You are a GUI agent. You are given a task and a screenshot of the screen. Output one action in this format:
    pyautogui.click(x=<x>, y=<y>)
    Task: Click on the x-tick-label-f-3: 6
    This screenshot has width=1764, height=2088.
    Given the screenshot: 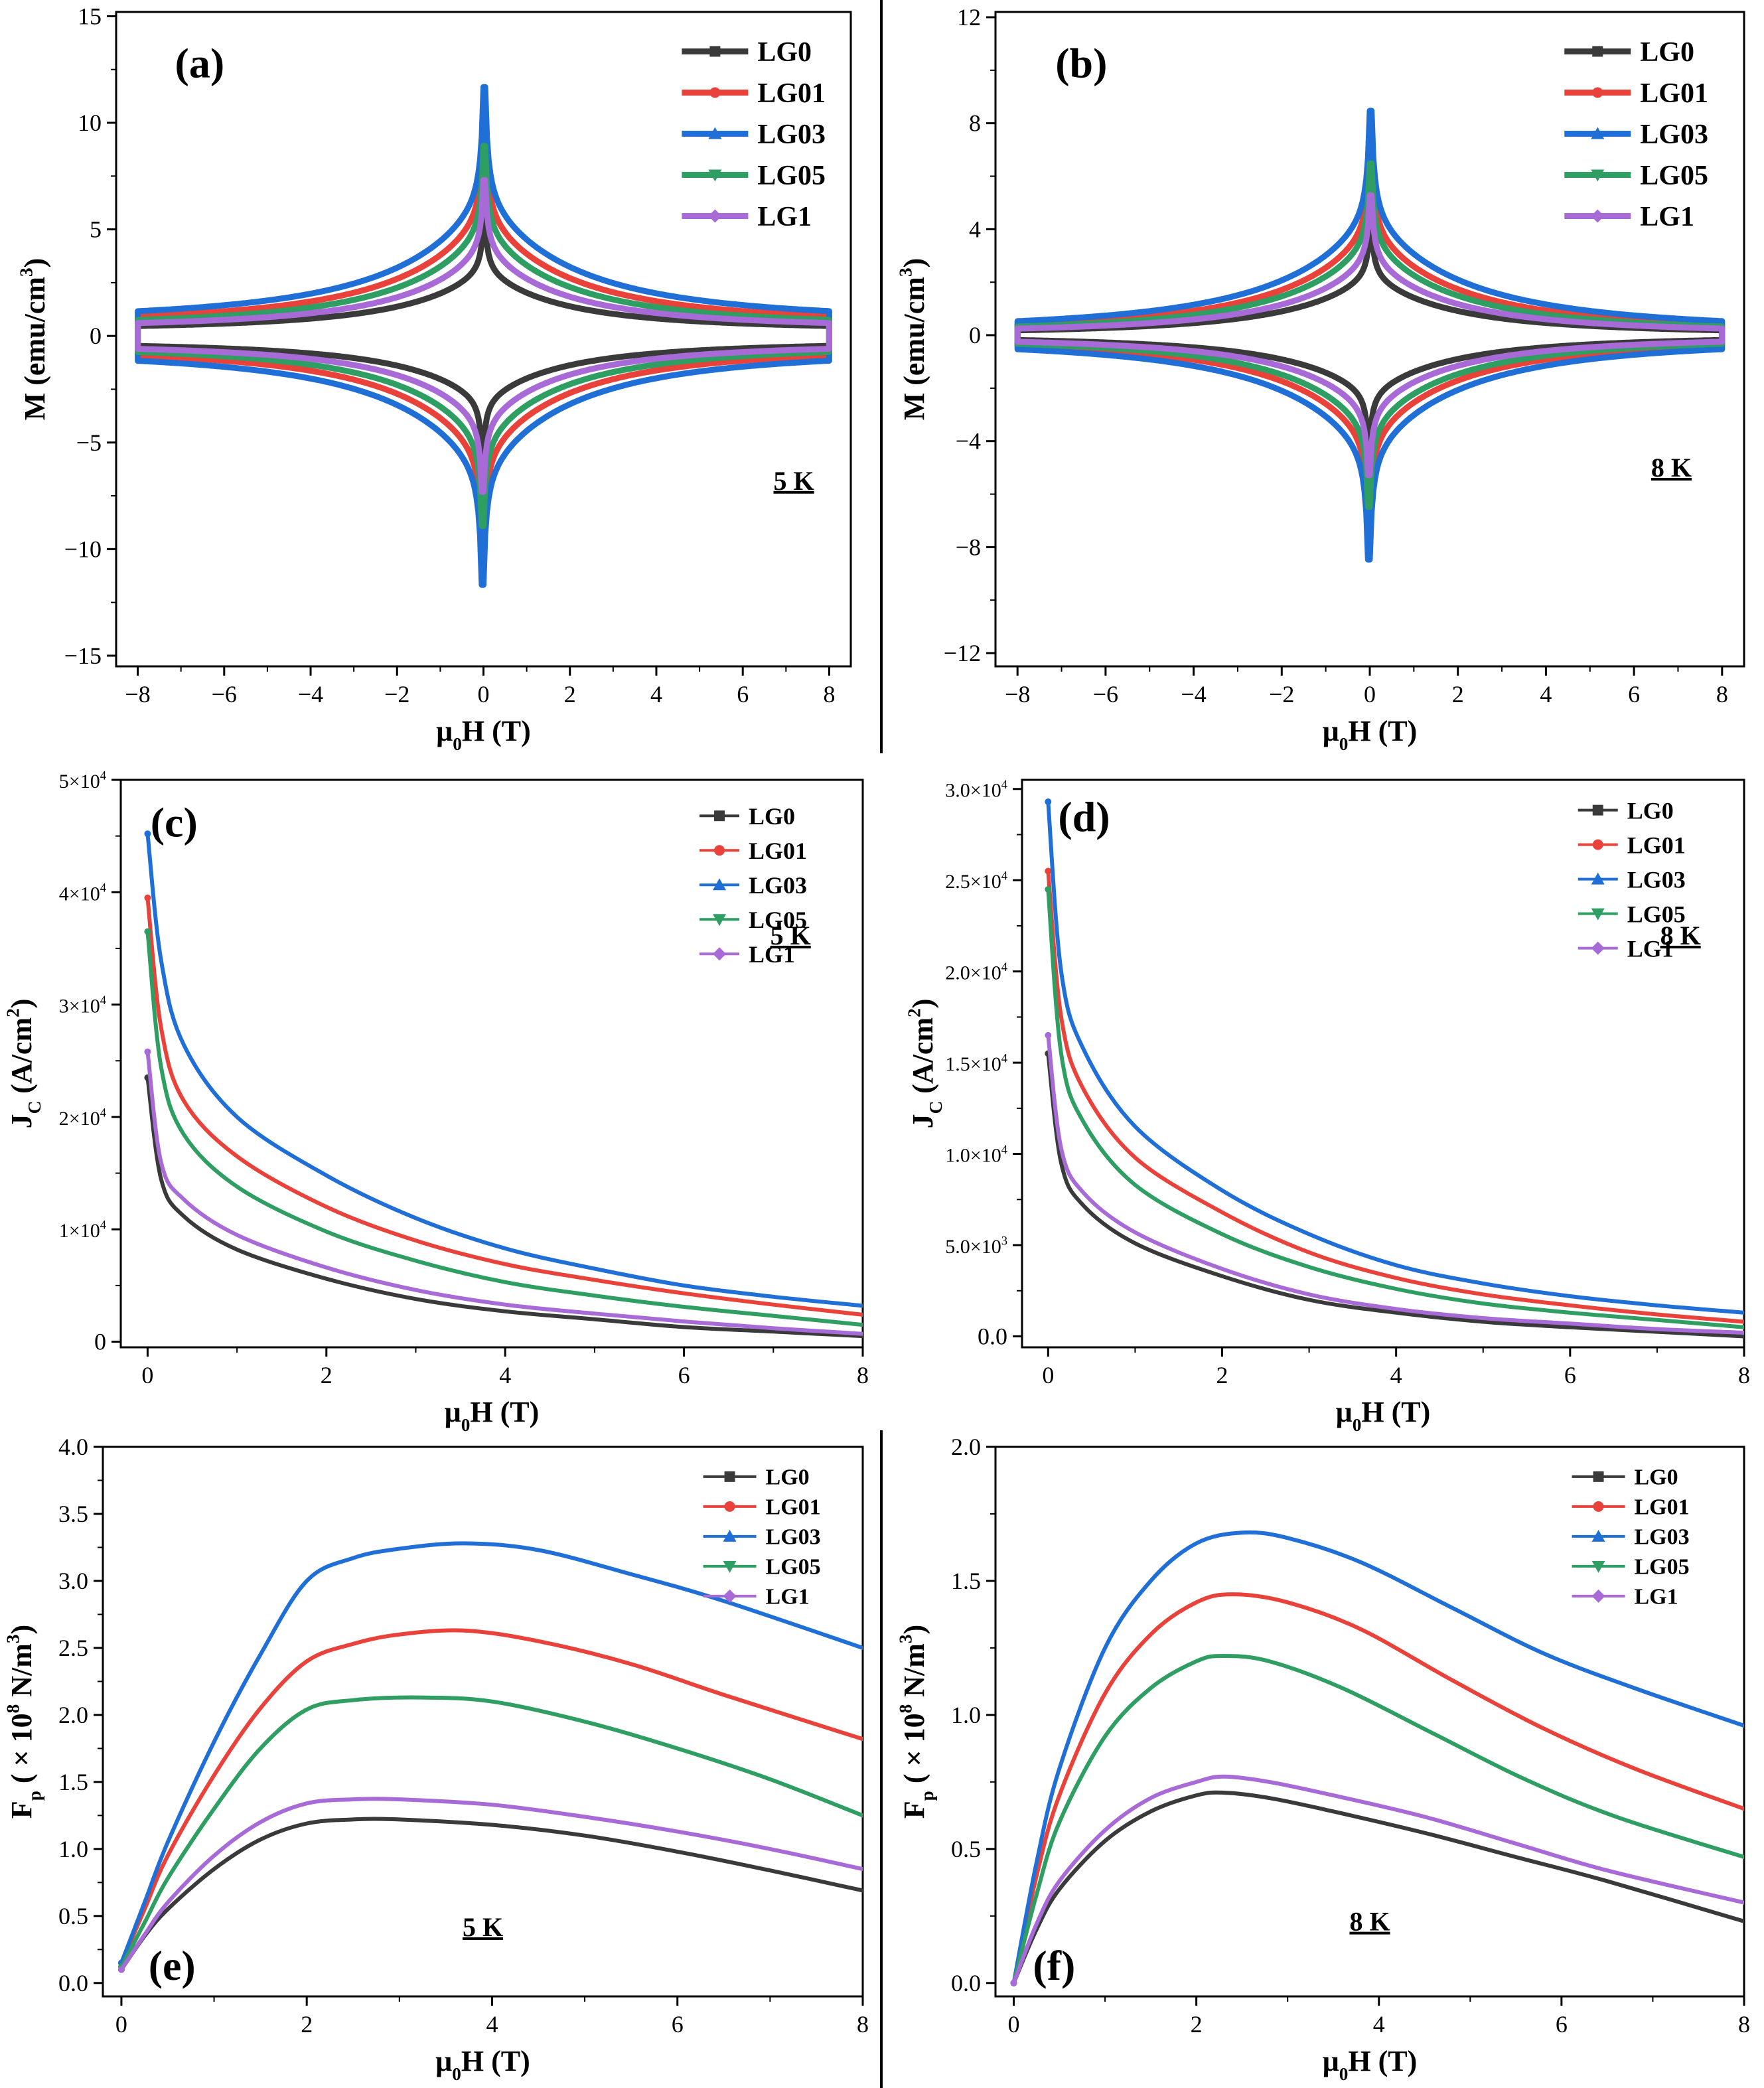 What is the action you would take?
    pyautogui.click(x=1562, y=2024)
    